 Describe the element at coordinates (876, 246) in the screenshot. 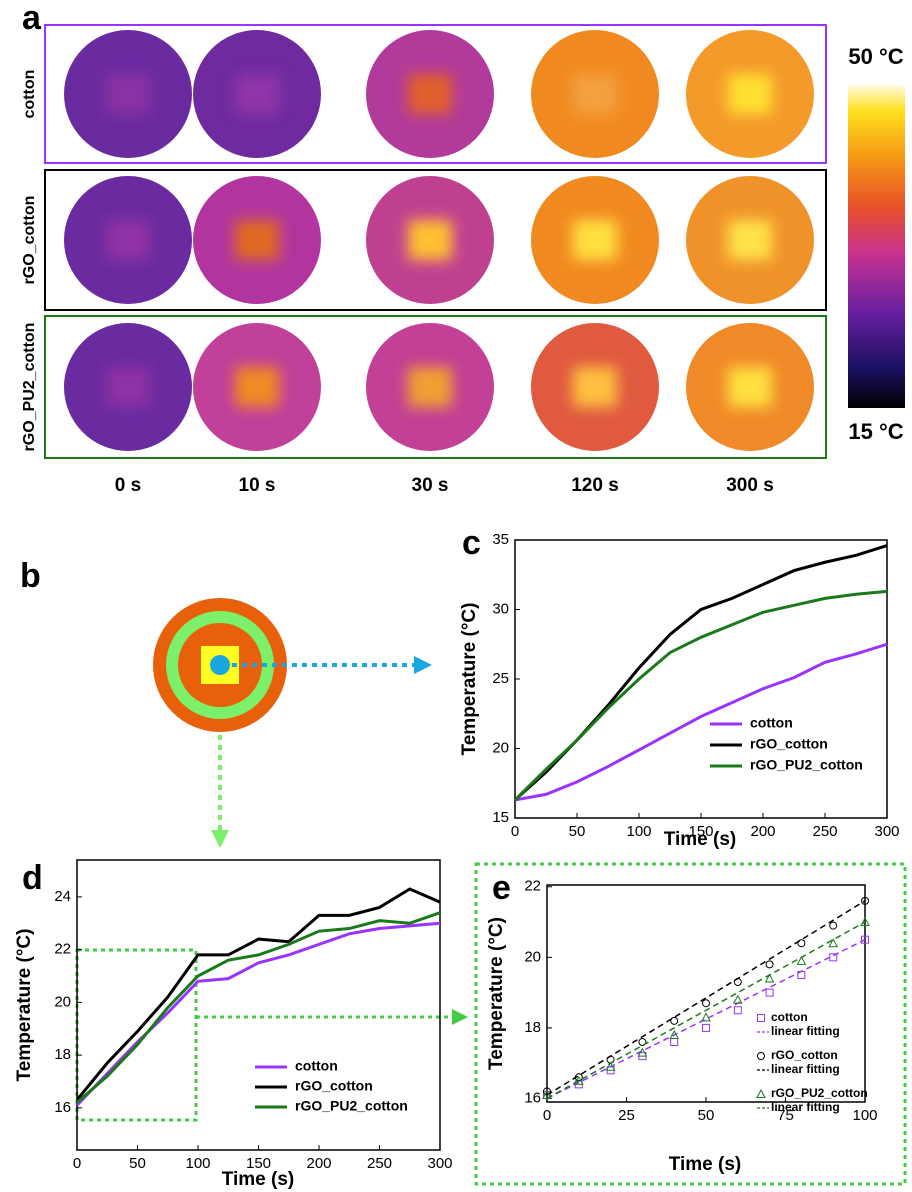

I see `colorbar` at that location.